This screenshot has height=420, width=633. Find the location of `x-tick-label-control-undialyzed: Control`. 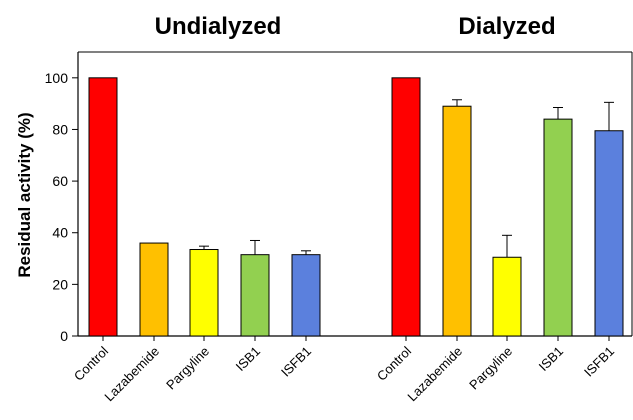

x-tick-label-control-undialyzed: Control is located at coordinates (91, 363).